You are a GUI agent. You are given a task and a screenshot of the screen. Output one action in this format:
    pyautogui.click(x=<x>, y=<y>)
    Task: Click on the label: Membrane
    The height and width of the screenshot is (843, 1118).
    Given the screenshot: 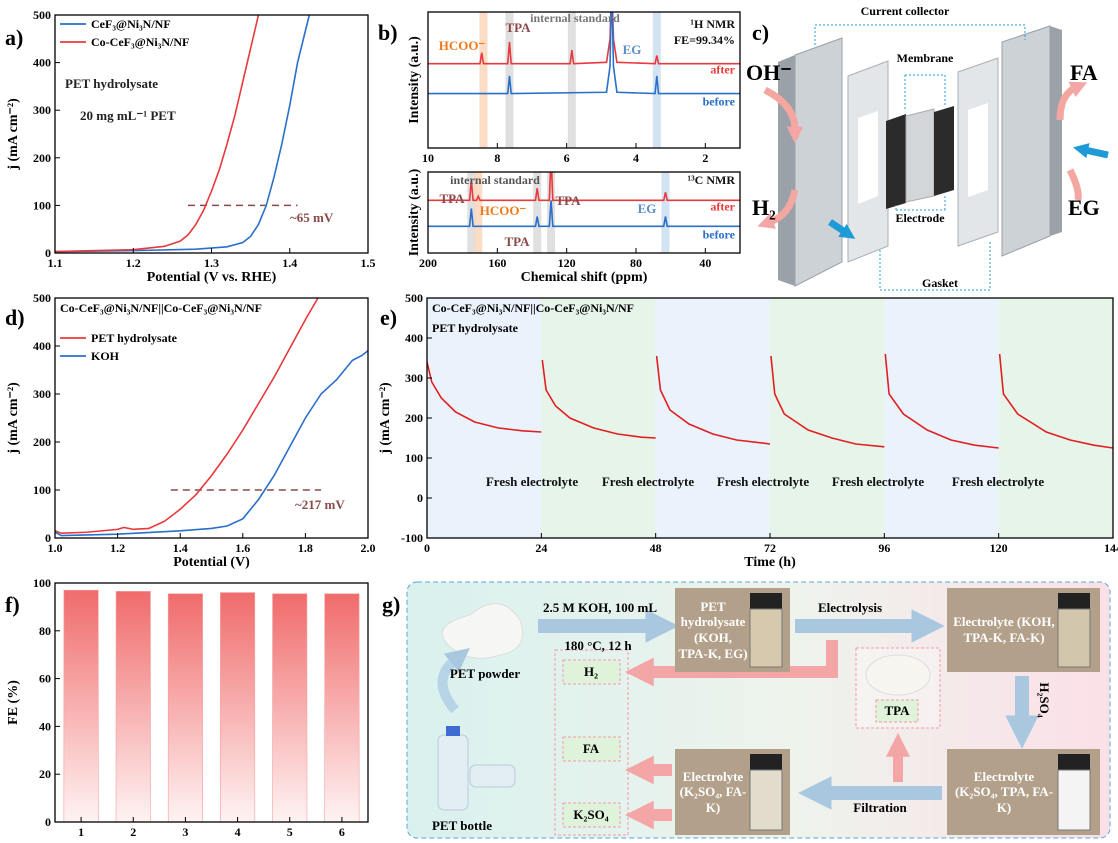 What is the action you would take?
    pyautogui.click(x=925, y=58)
    